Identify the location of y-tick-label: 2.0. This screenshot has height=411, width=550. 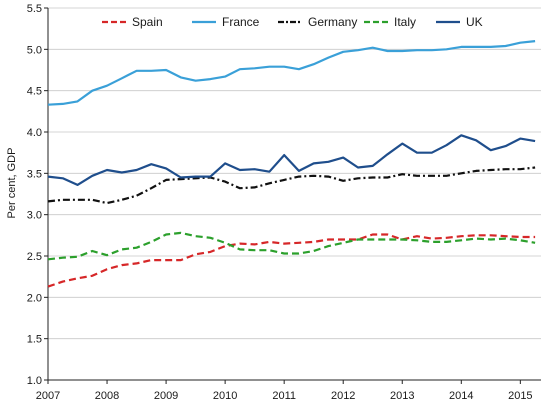
(34, 298).